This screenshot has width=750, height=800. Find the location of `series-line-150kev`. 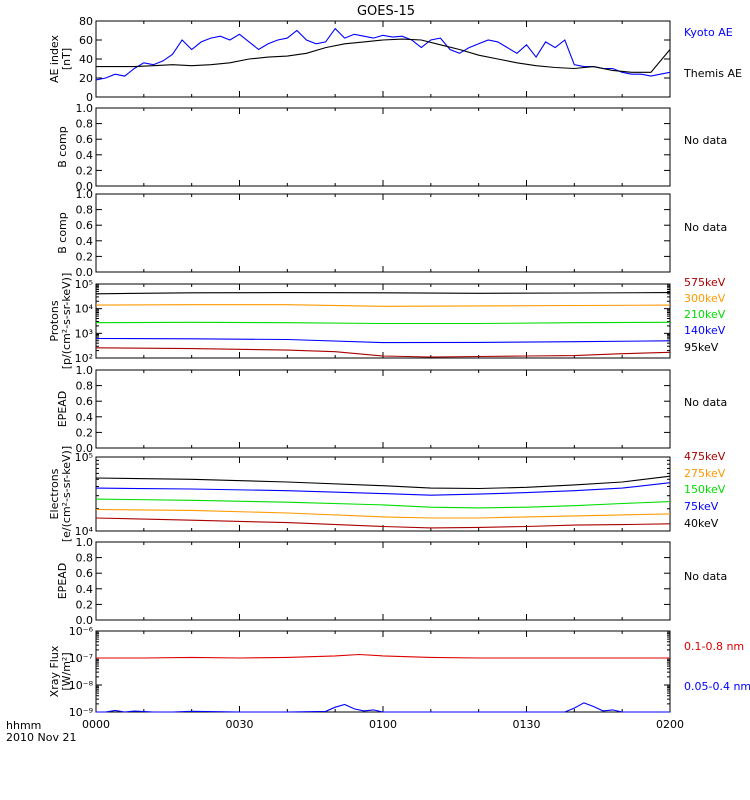

series-line-150kev is located at coordinates (383, 503).